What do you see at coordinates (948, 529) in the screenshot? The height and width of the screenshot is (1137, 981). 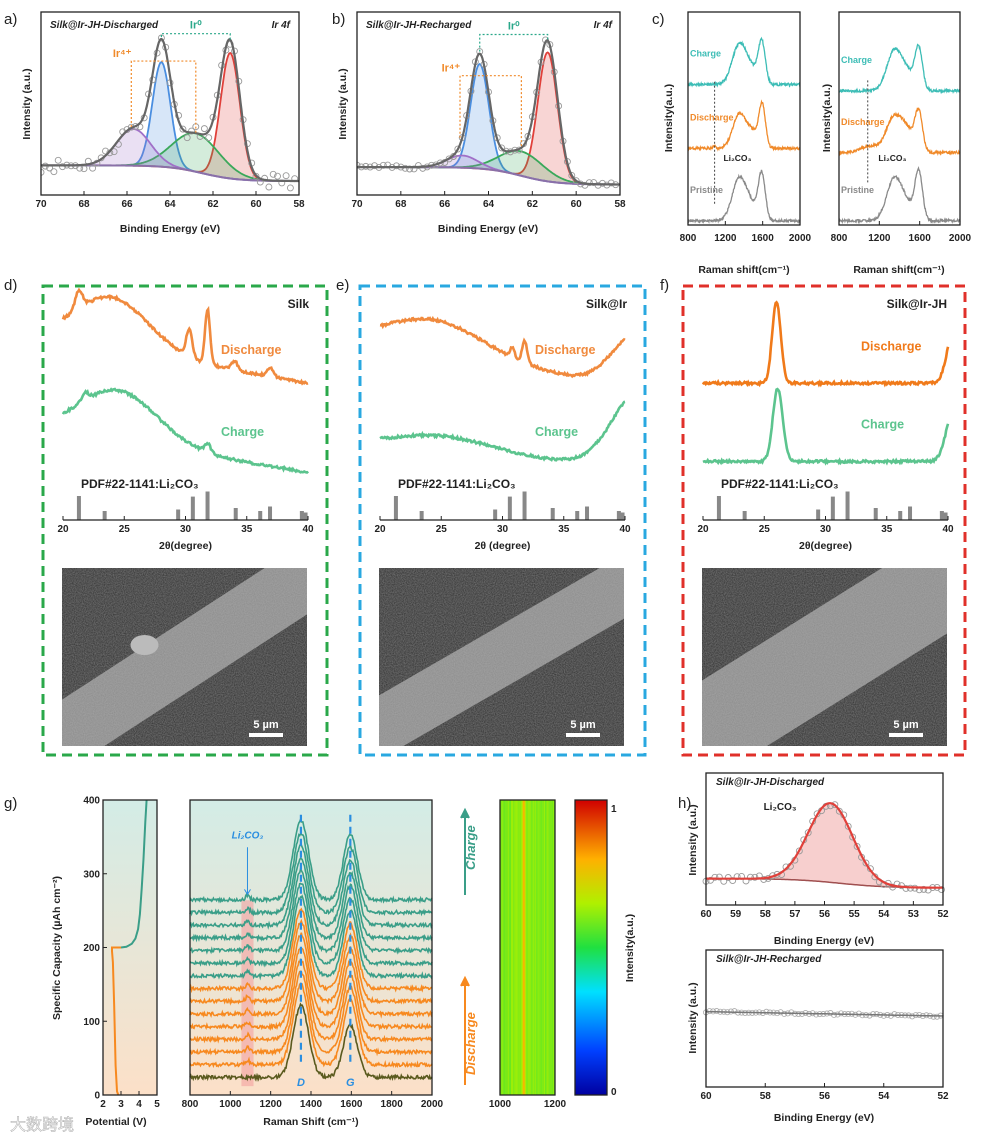 I see `chart-f-xtick-label: 40` at bounding box center [948, 529].